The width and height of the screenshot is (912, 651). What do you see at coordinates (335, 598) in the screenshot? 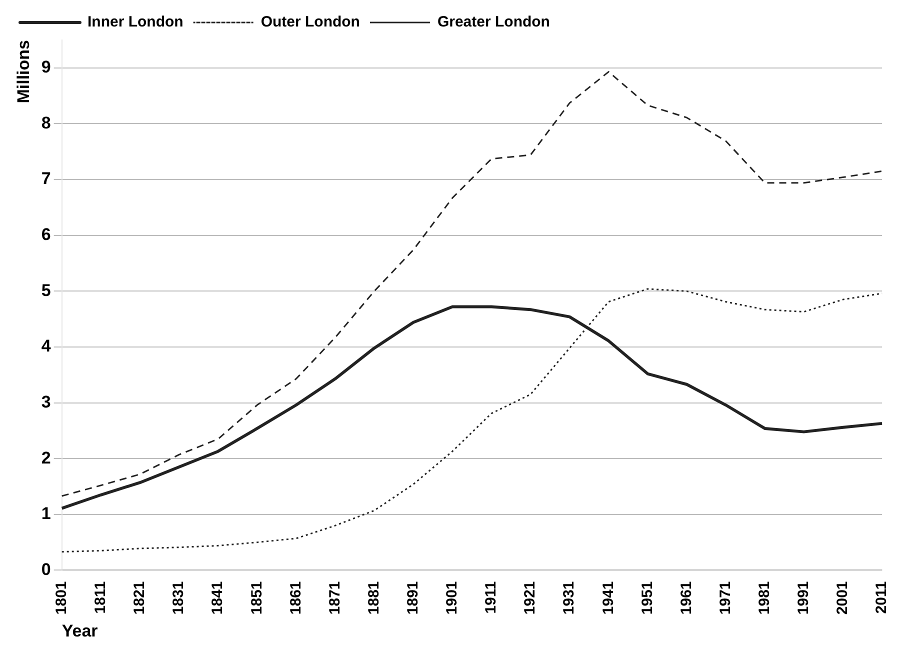
I see `x-tick-label: 1871` at bounding box center [335, 598].